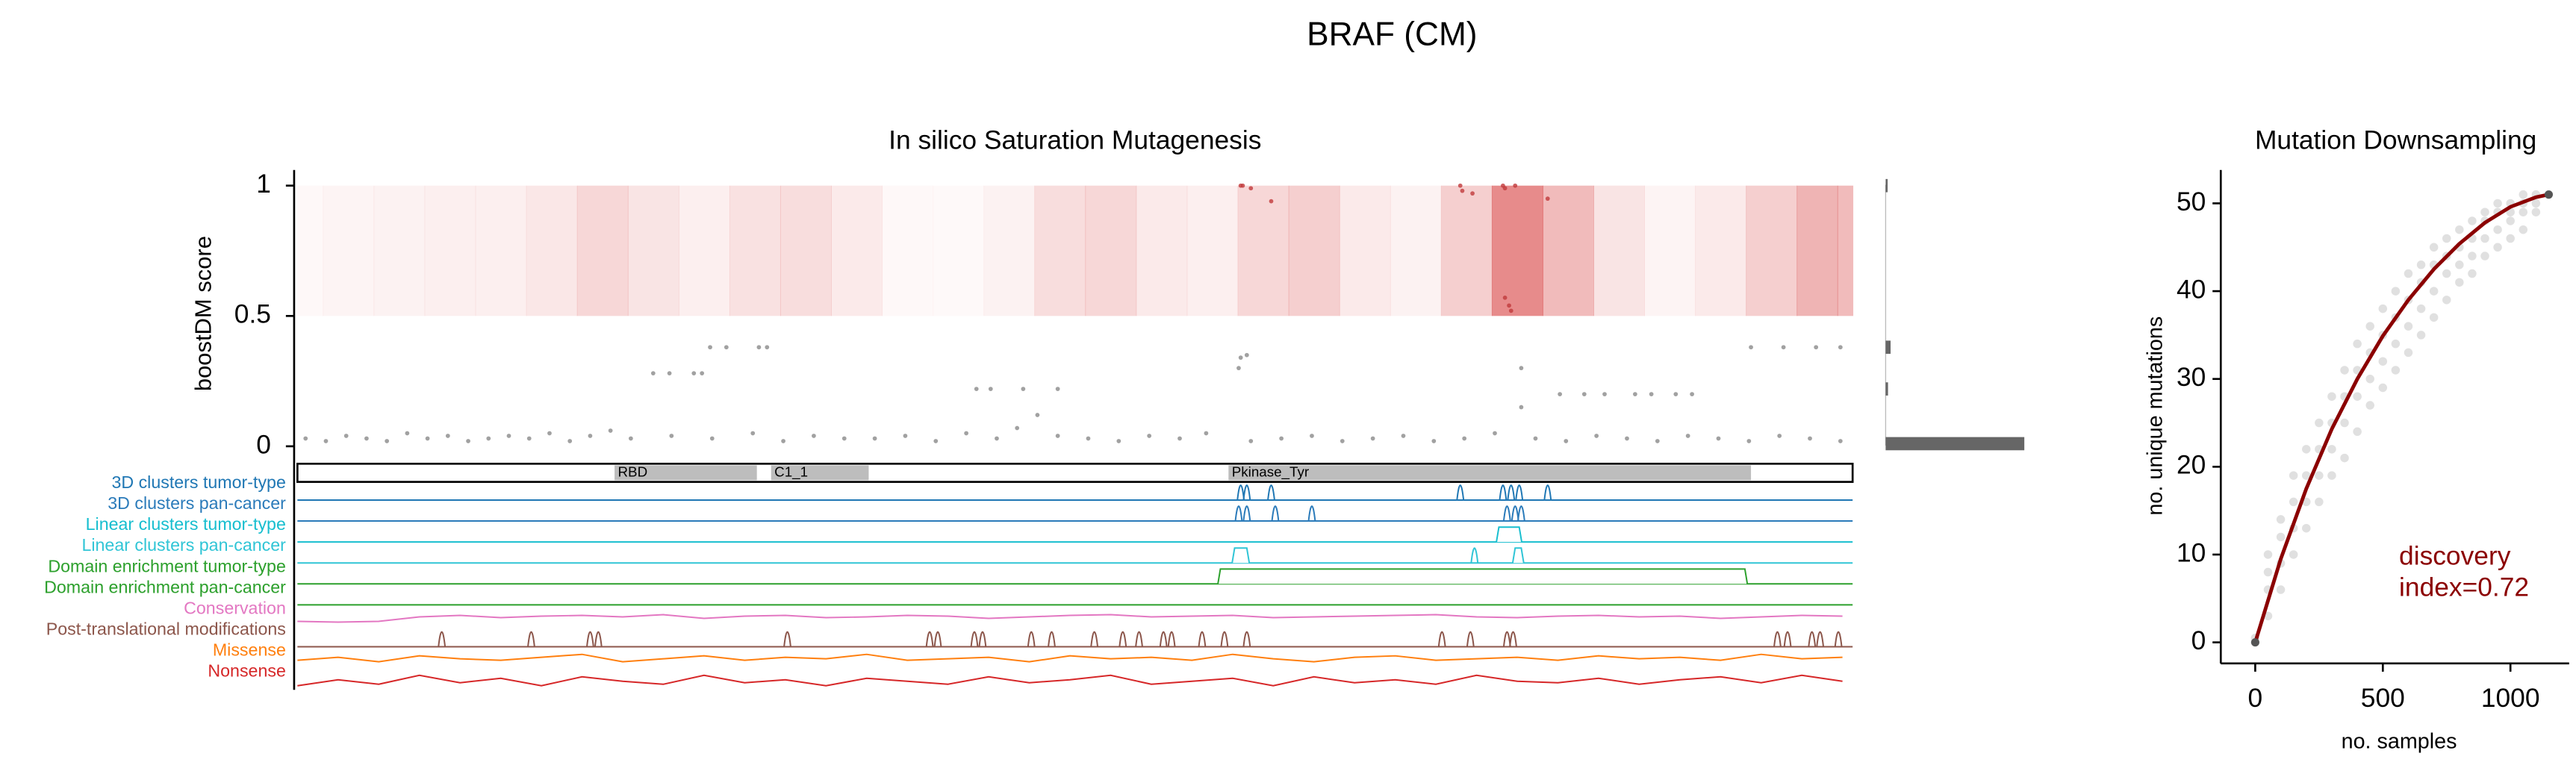  I want to click on marginal-bar, so click(1888, 347).